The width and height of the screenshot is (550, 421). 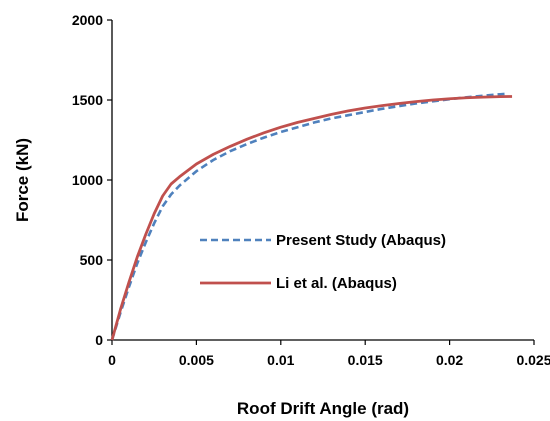 What do you see at coordinates (336, 283) in the screenshot?
I see `legend-label-li-et-al: Li et al. (Abaqus)` at bounding box center [336, 283].